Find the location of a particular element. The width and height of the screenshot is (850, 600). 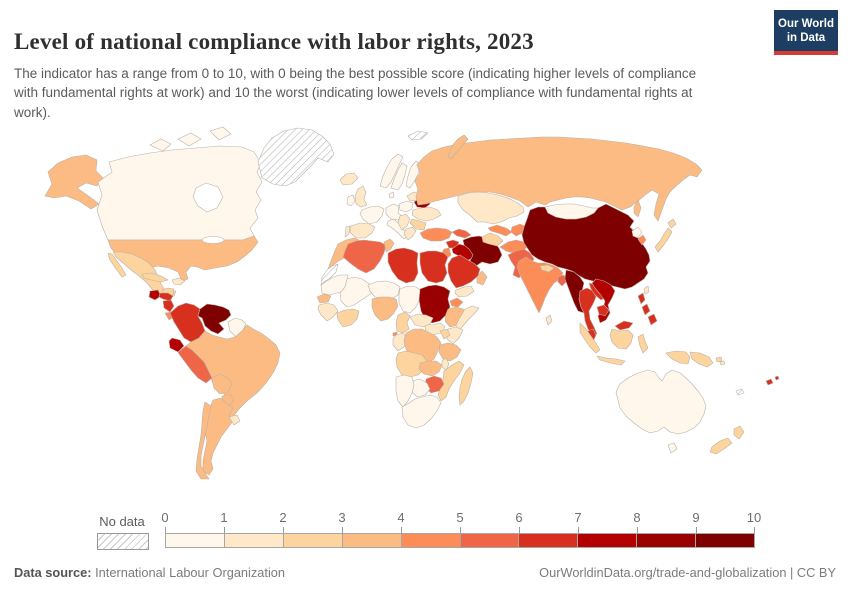

country-chad is located at coordinates (410, 299).